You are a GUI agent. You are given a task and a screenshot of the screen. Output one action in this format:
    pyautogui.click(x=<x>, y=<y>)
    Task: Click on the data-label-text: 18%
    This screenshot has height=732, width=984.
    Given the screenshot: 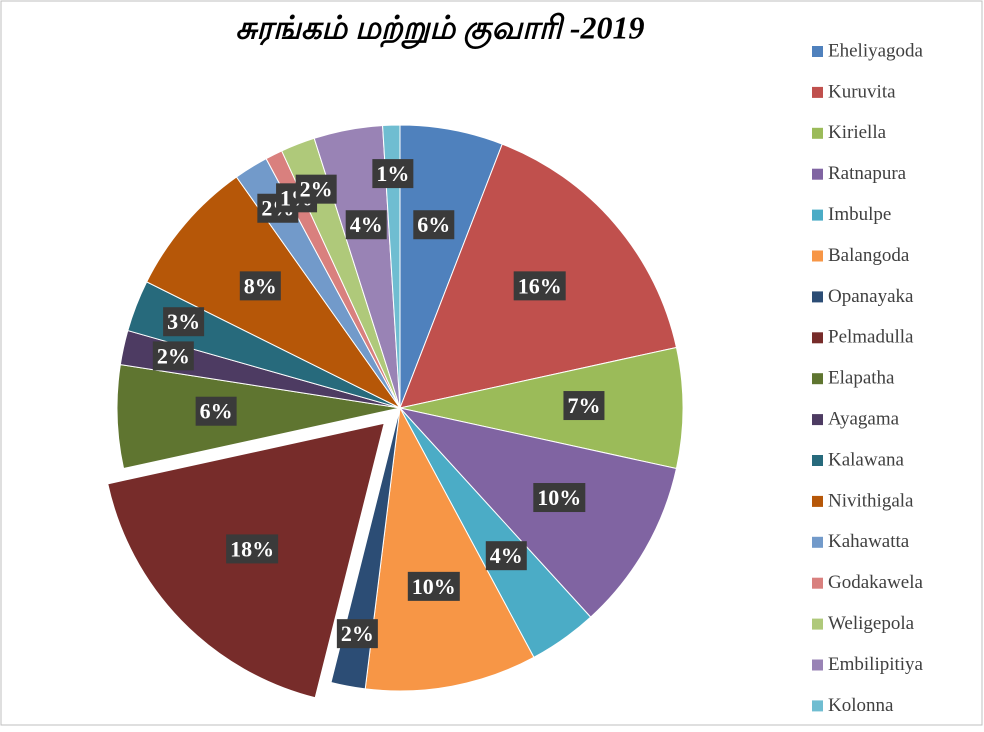 What is the action you would take?
    pyautogui.click(x=252, y=548)
    